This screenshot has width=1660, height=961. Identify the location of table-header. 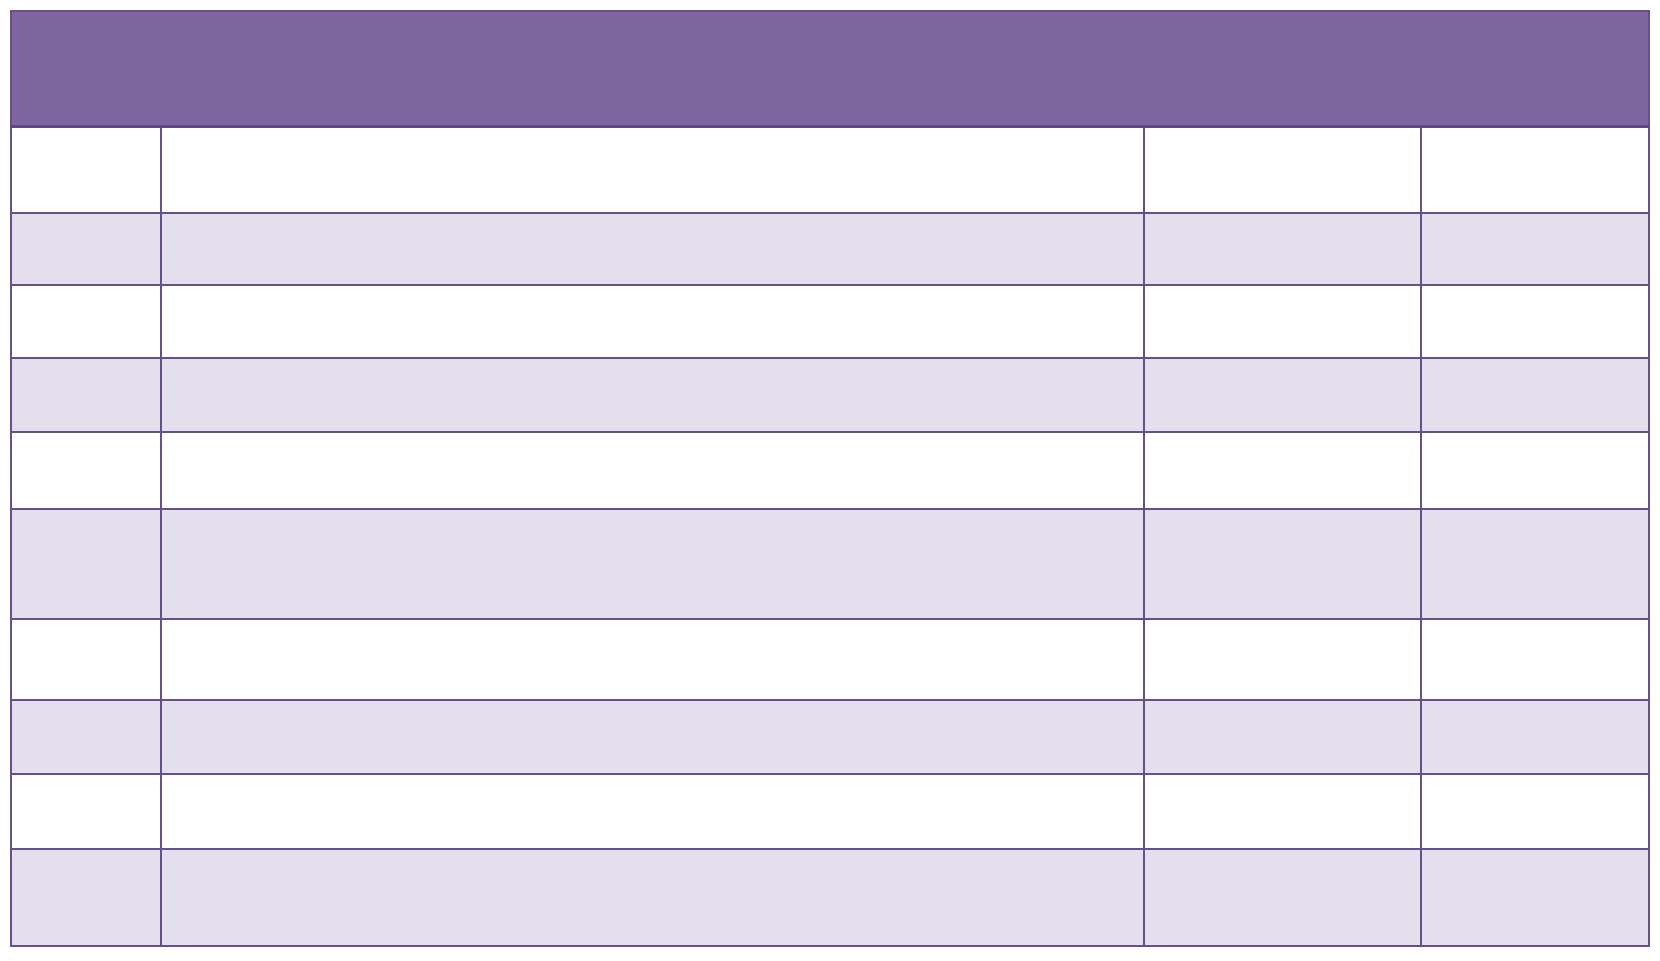
(830, 69).